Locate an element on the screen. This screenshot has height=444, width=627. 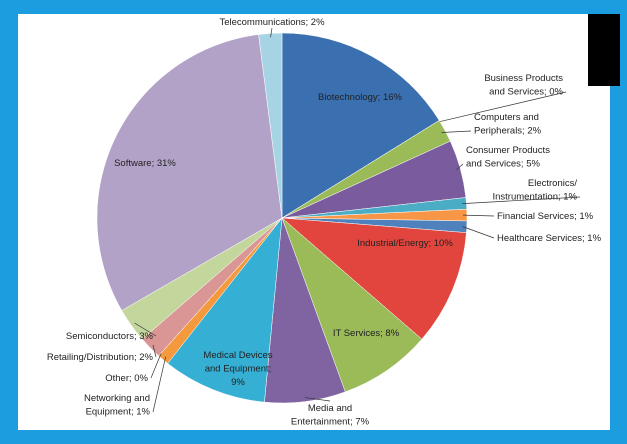
slice-label: Business Products and Services; 0% is located at coordinates (523, 85).